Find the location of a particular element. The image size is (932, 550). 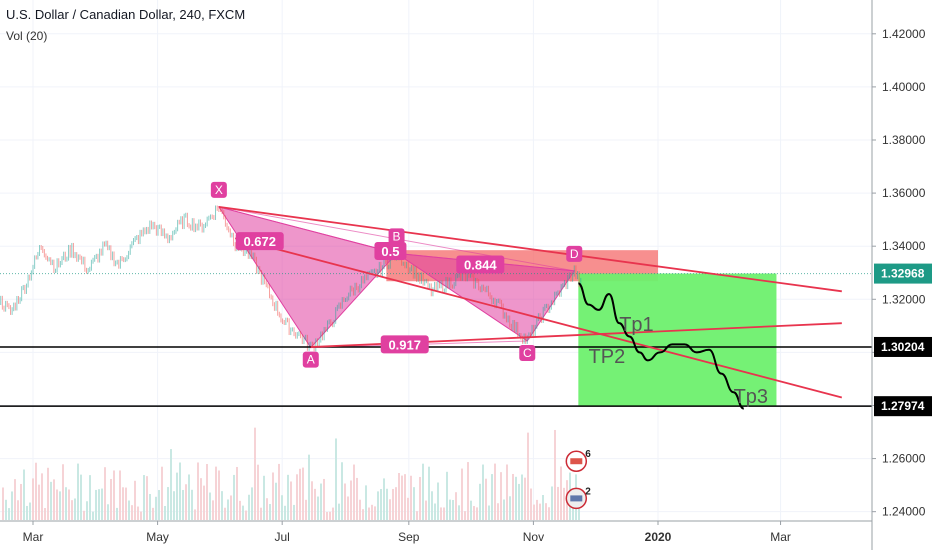

time-axis: Mar May Jul Sep Nov 2020 Mar is located at coordinates (436, 532).